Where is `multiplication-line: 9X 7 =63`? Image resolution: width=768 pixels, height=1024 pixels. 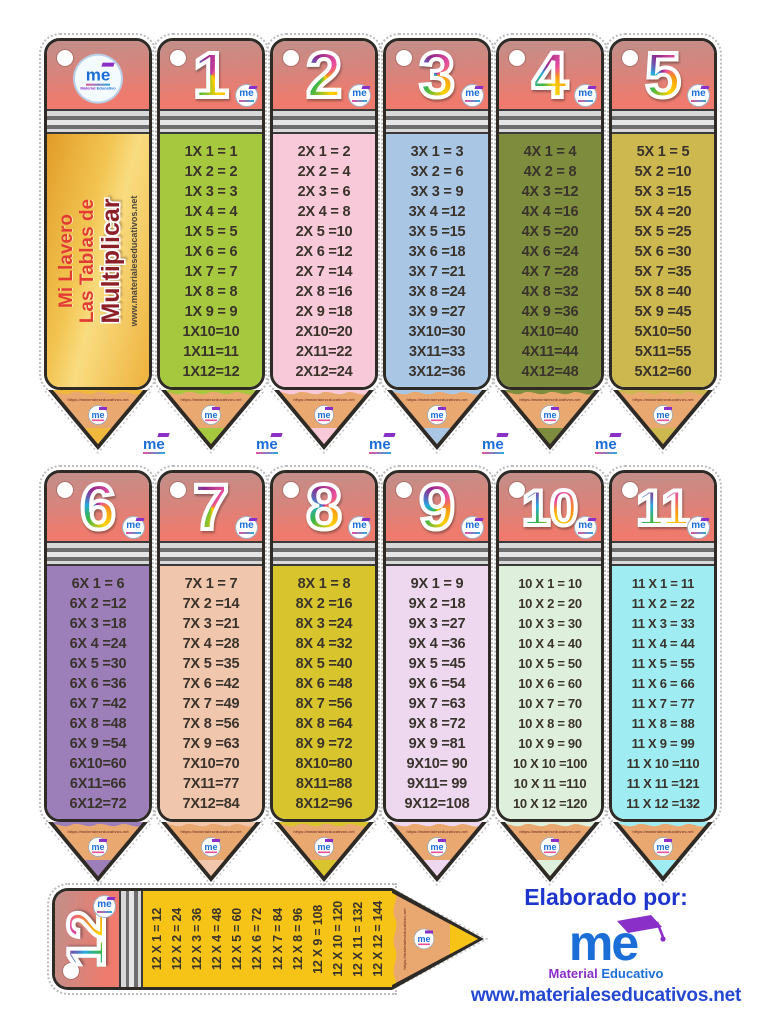
multiplication-line: 9X 7 =63 is located at coordinates (437, 704).